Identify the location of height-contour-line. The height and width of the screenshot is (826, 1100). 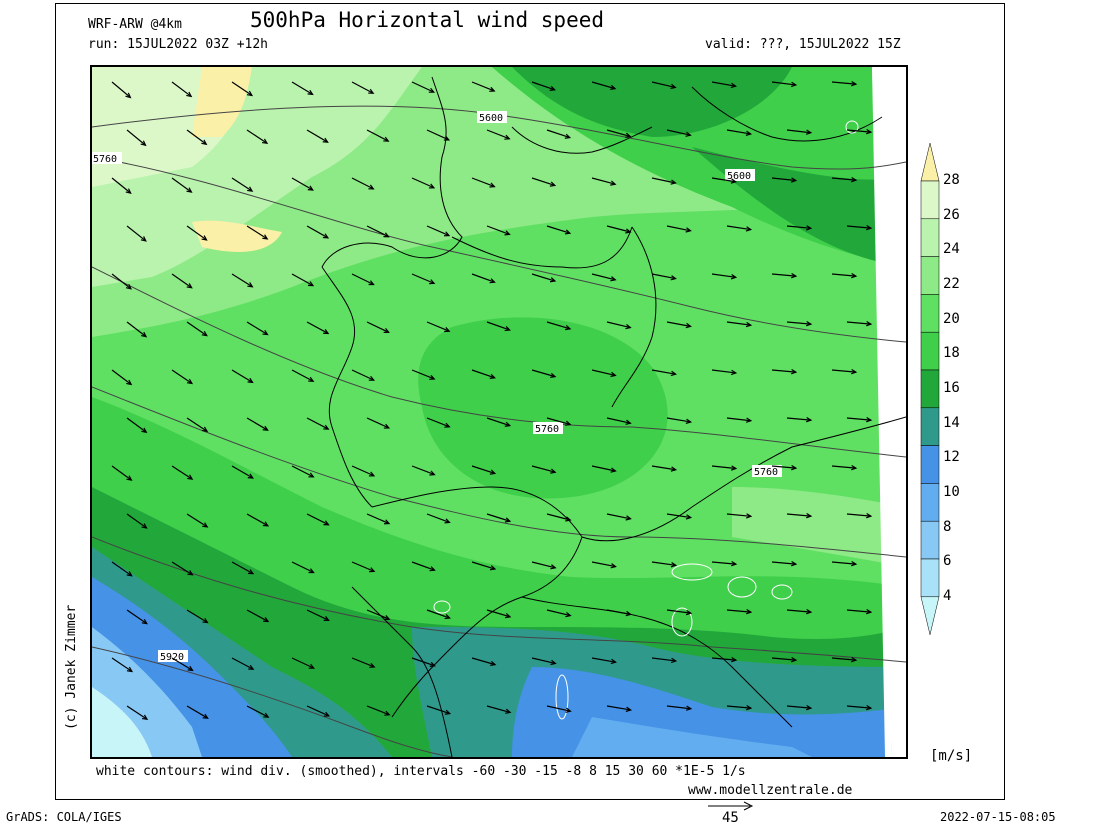
(499, 599).